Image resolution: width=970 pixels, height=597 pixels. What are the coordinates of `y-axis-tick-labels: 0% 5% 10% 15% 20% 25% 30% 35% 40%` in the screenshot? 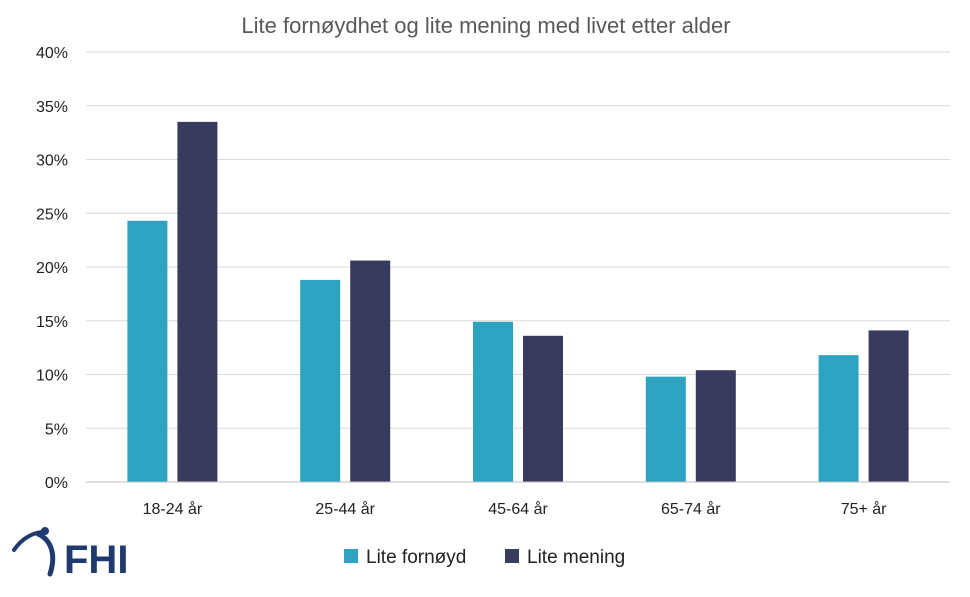 It's located at (52, 268).